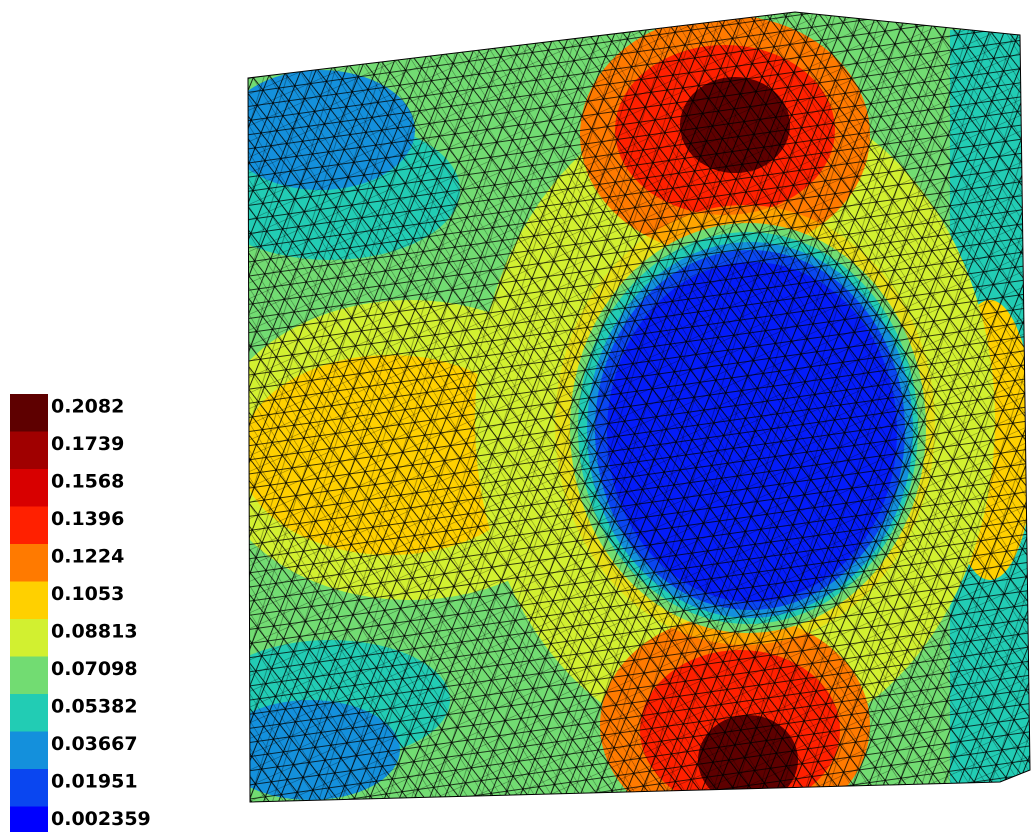  What do you see at coordinates (94, 707) in the screenshot?
I see `level-label: 0.05382` at bounding box center [94, 707].